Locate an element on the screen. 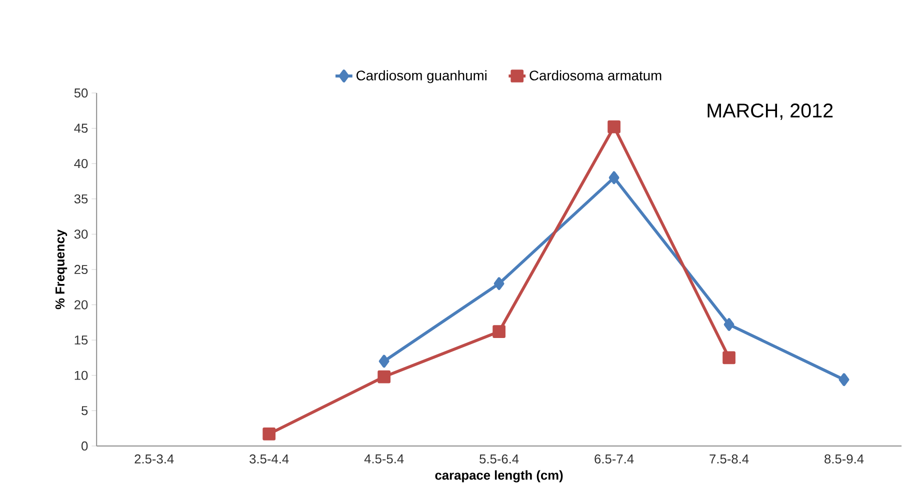 This screenshot has width=902, height=500. y-tick-label: 5 is located at coordinates (85, 410).